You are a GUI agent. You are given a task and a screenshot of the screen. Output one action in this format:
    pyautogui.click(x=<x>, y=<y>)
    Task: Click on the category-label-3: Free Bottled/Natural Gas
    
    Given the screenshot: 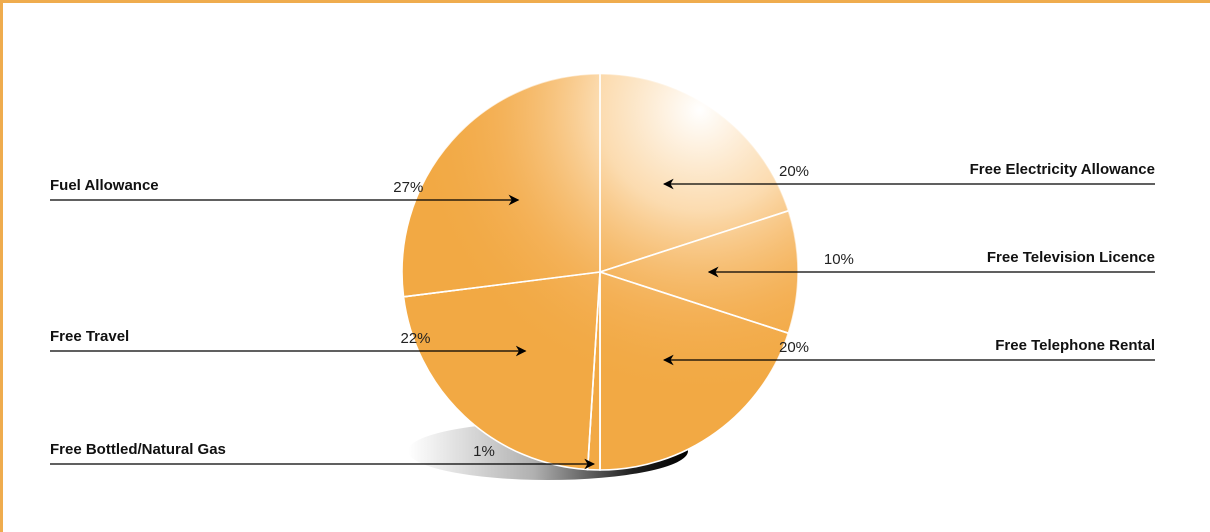 What is the action you would take?
    pyautogui.click(x=138, y=449)
    